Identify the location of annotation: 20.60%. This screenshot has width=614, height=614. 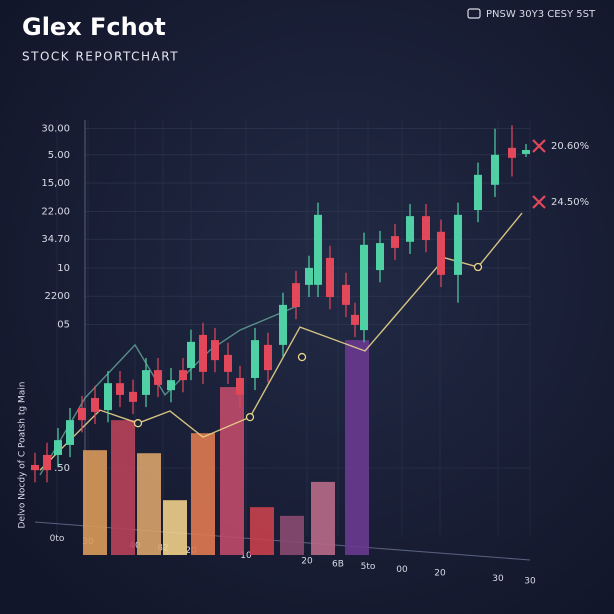
(570, 146).